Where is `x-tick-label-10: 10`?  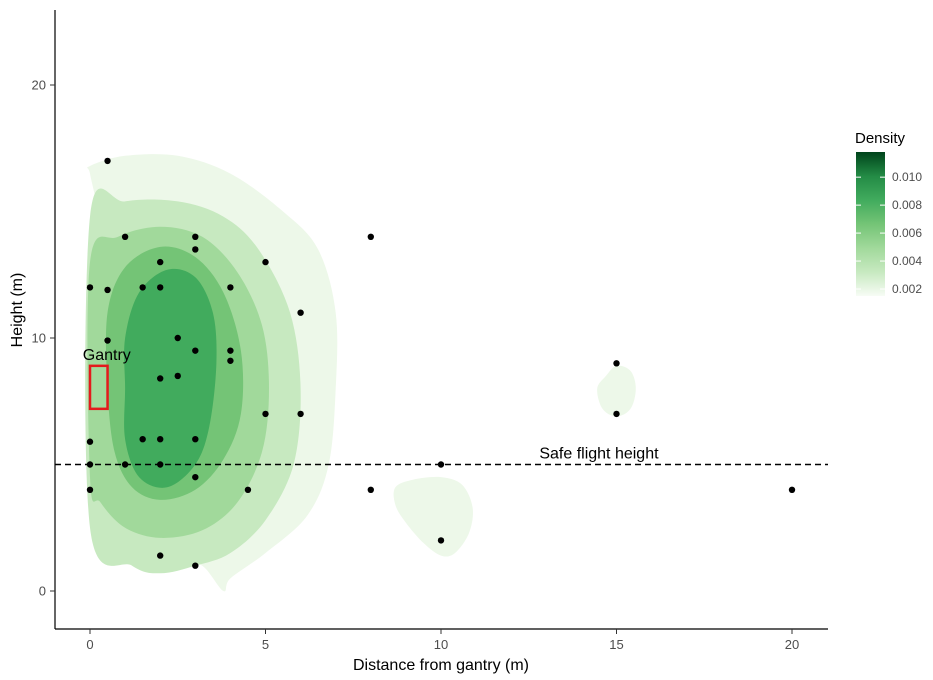
x-tick-label-10: 10 is located at coordinates (441, 644).